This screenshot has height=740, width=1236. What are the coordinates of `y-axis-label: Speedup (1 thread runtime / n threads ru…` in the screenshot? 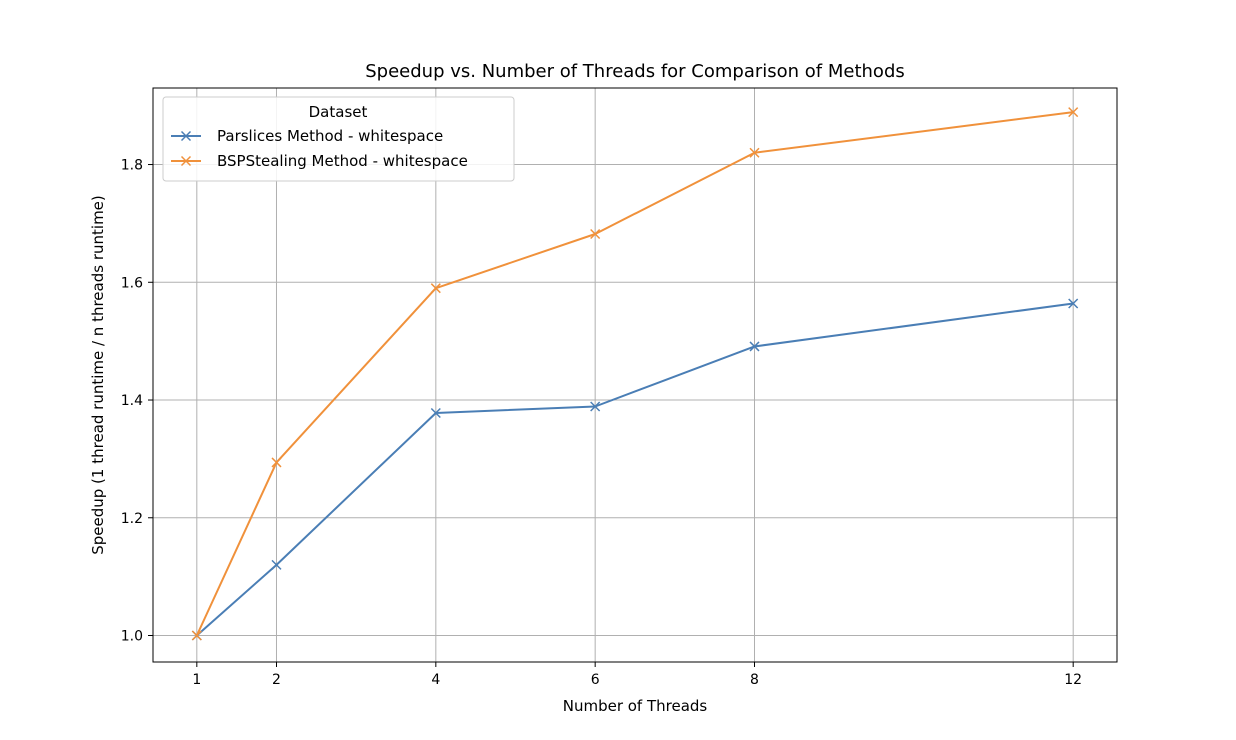 It's located at (98, 375).